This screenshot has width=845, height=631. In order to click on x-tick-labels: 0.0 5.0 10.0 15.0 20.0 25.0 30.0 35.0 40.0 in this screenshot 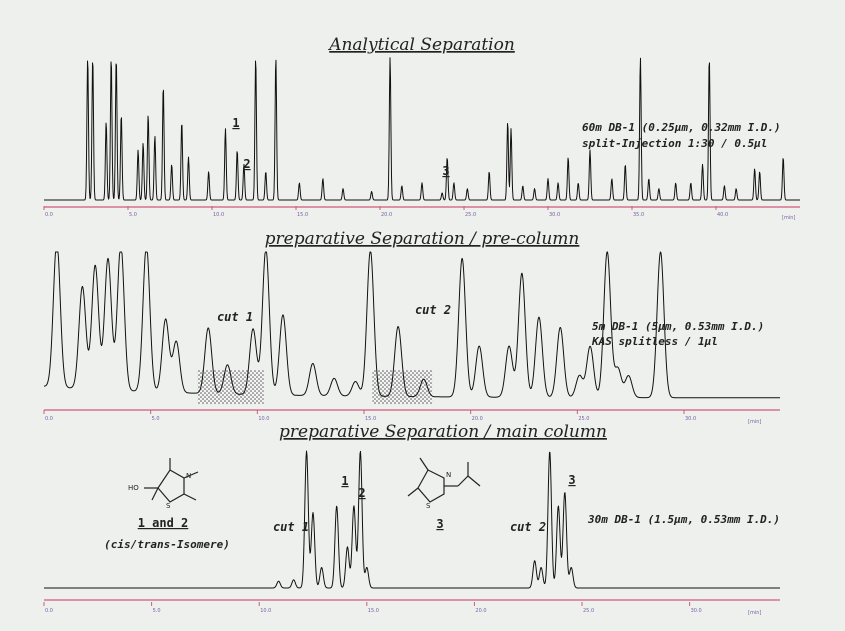, I will do `click(385, 212)`.